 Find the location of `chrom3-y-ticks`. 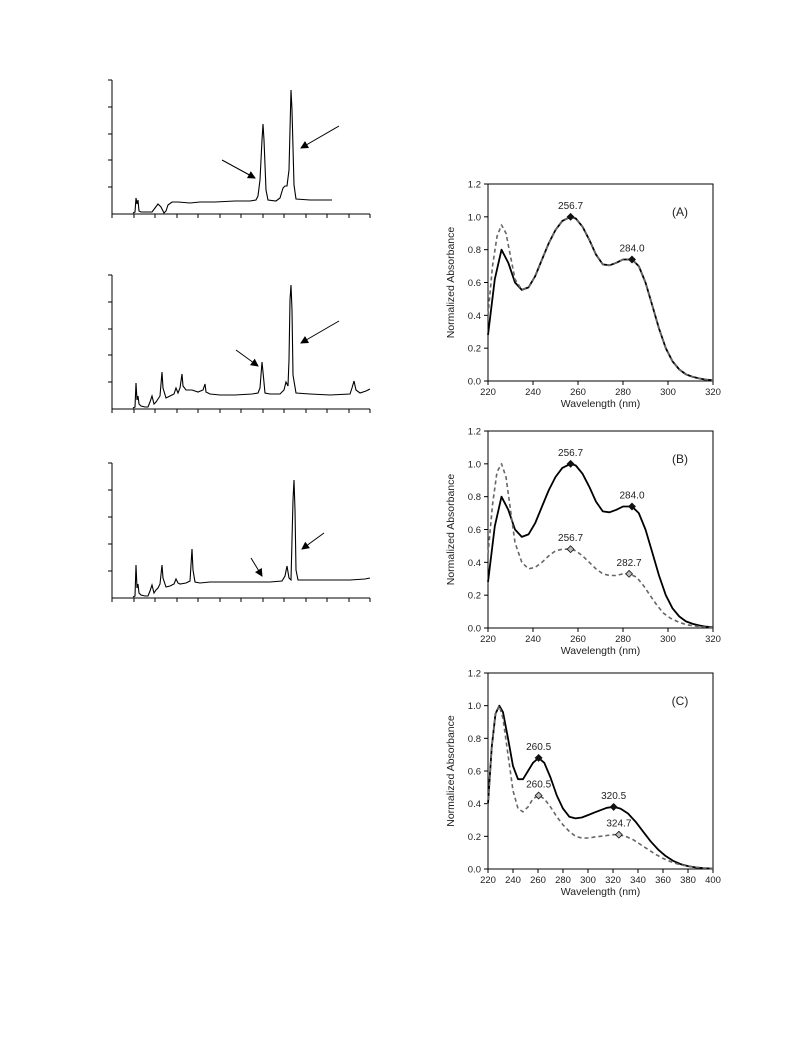

chrom3-y-ticks is located at coordinates (110, 517).